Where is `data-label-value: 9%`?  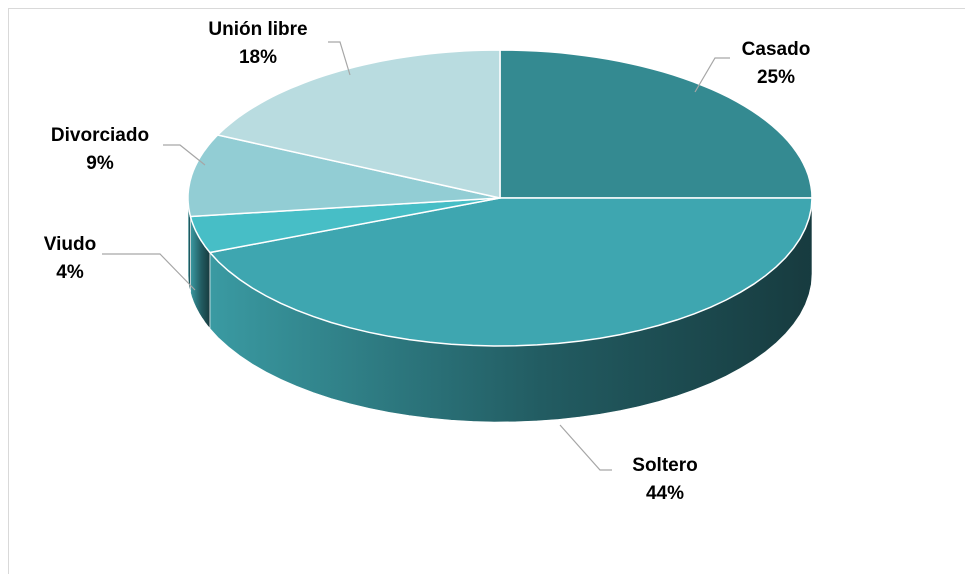
data-label-value: 9% is located at coordinates (100, 163).